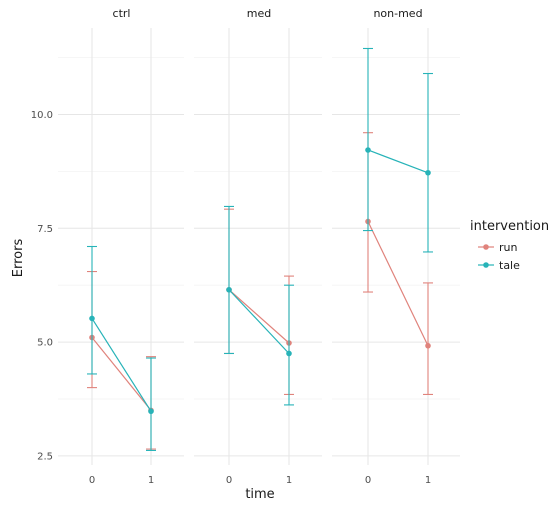  What do you see at coordinates (42, 115) in the screenshot?
I see `y-tick-label: 10.0` at bounding box center [42, 115].